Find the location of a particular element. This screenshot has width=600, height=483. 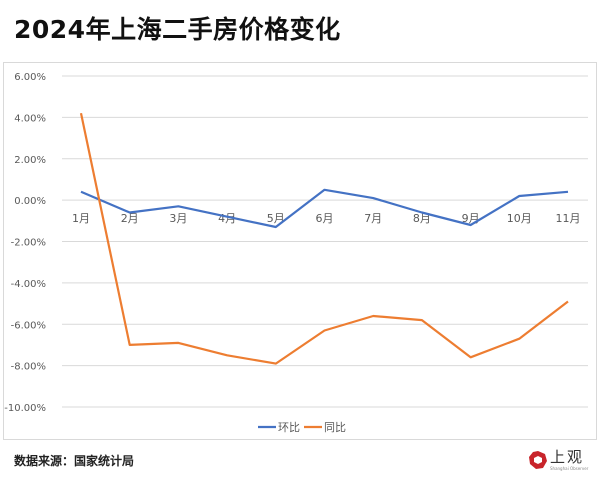

y-tick-label: -10.00% is located at coordinates (25, 408).